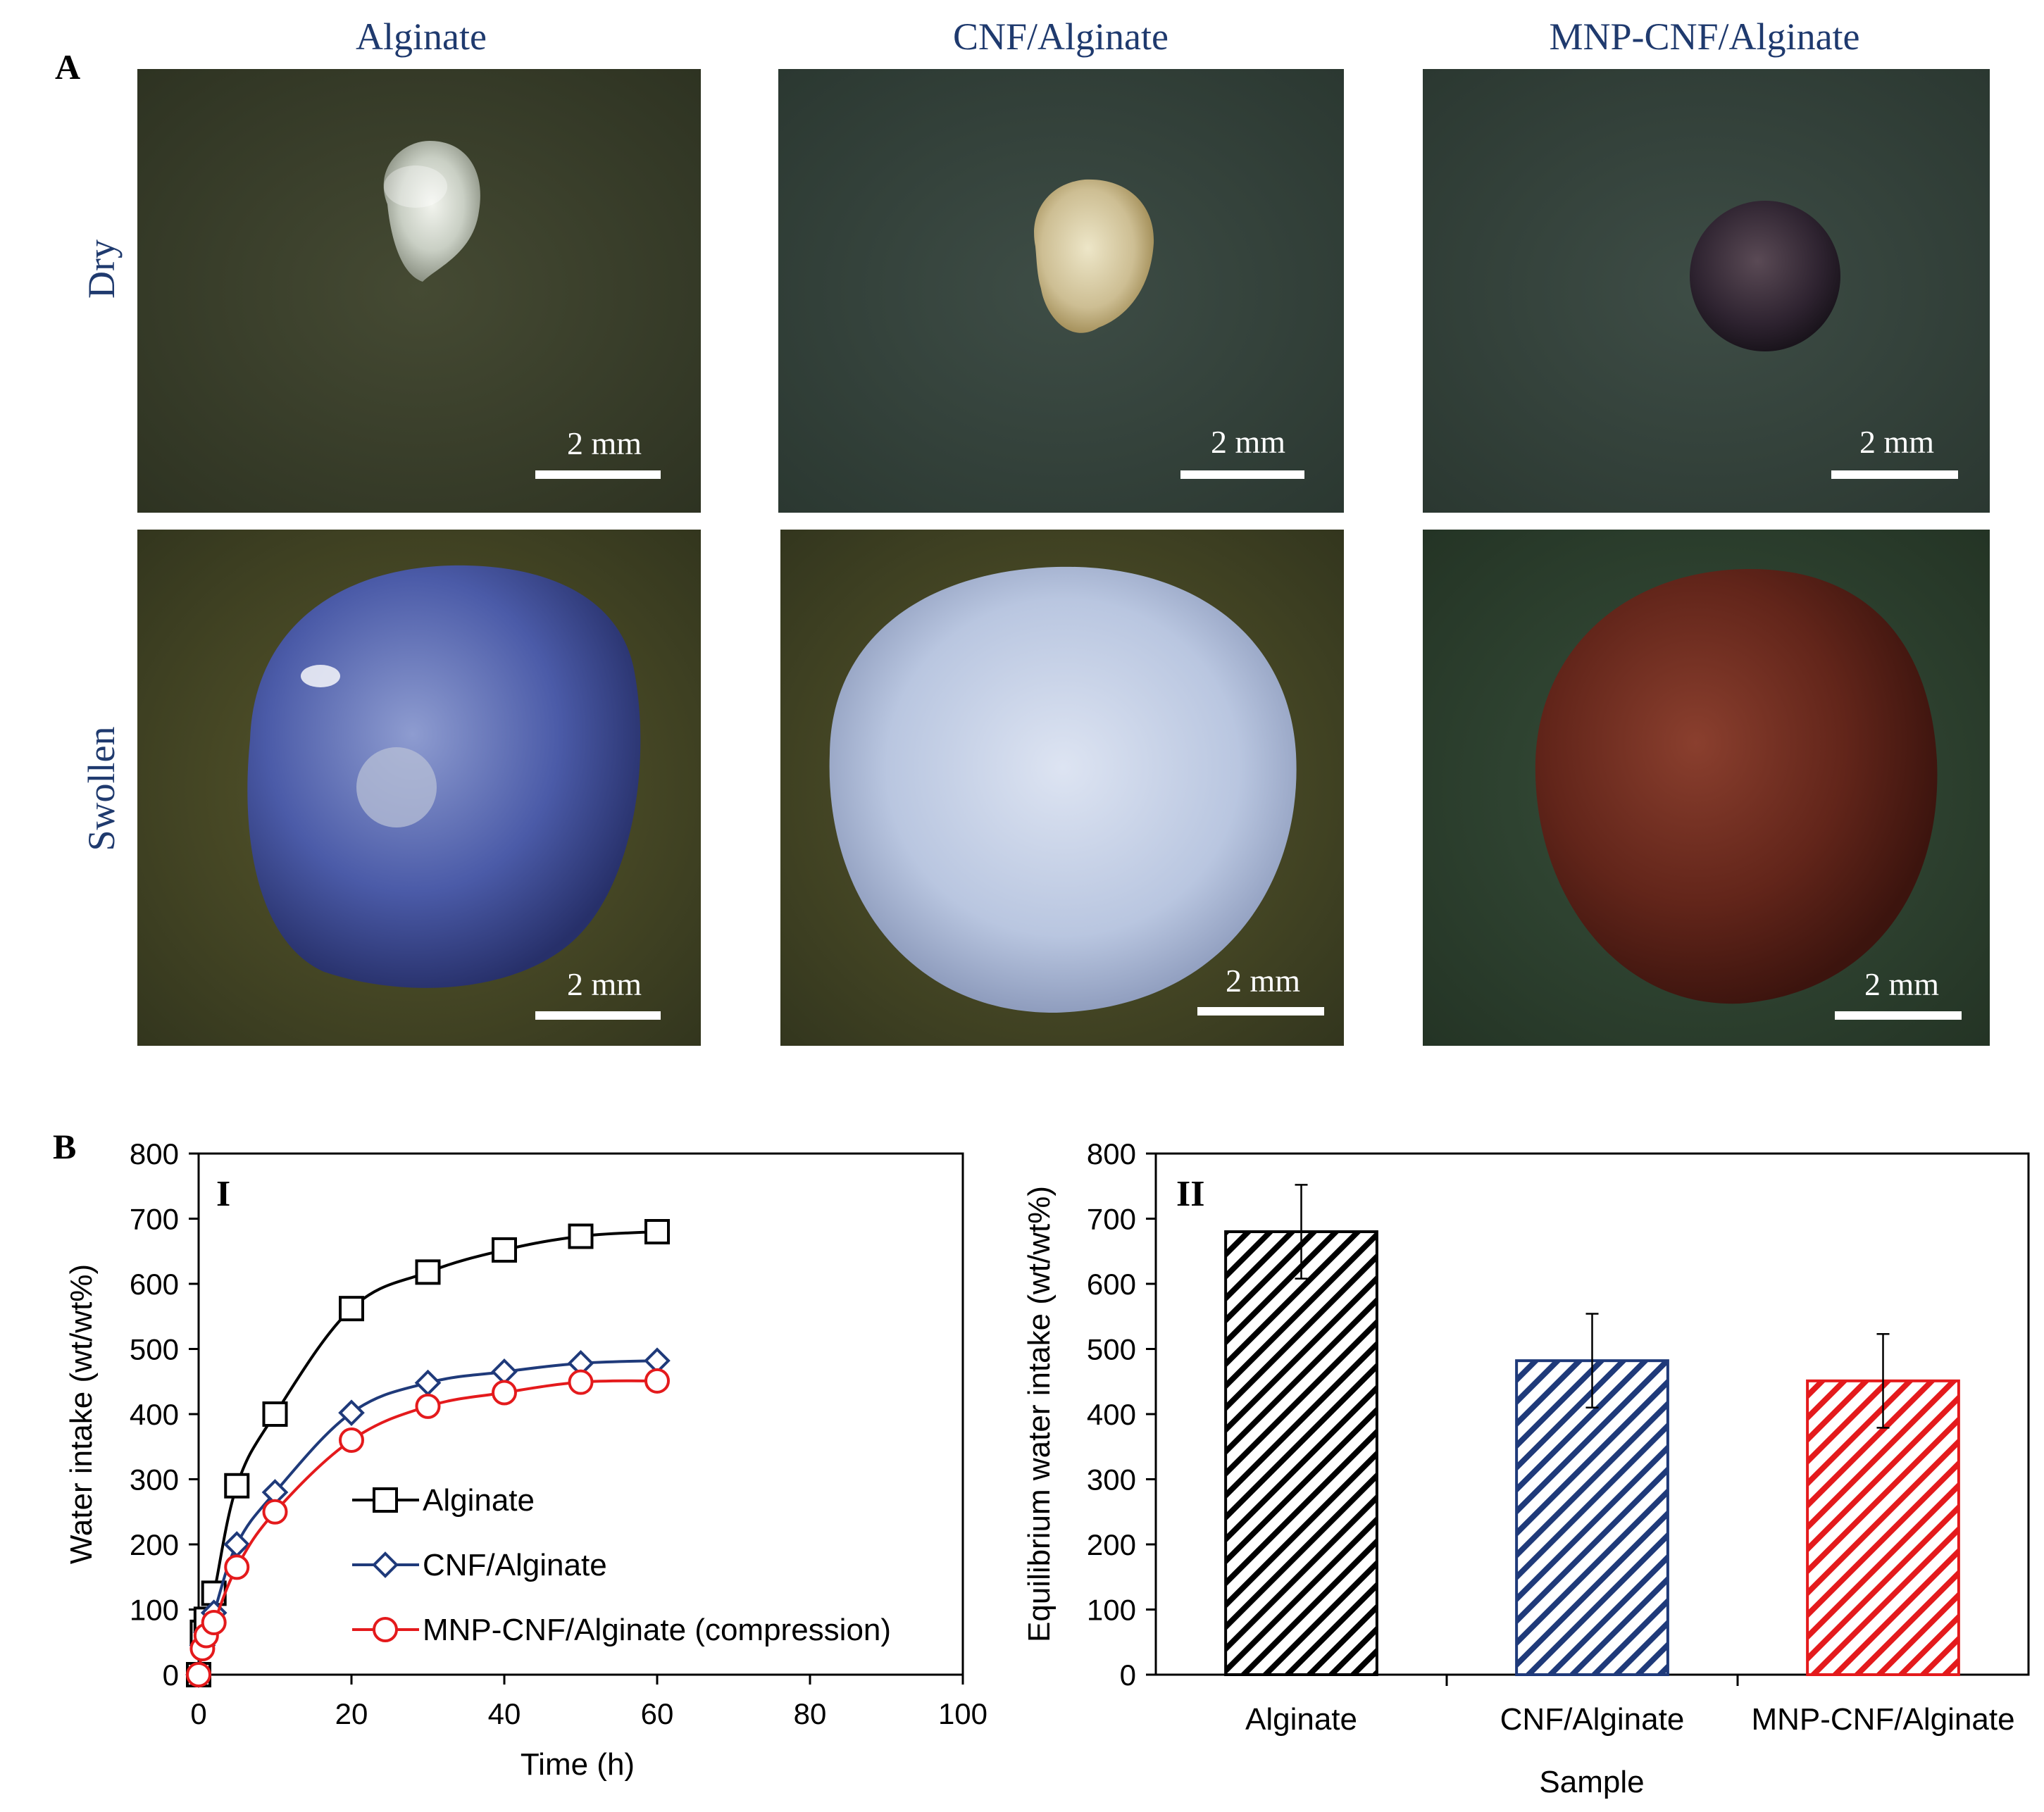 The height and width of the screenshot is (1812, 2044). What do you see at coordinates (1301, 1719) in the screenshot?
I see `x-tick-label: Alginate` at bounding box center [1301, 1719].